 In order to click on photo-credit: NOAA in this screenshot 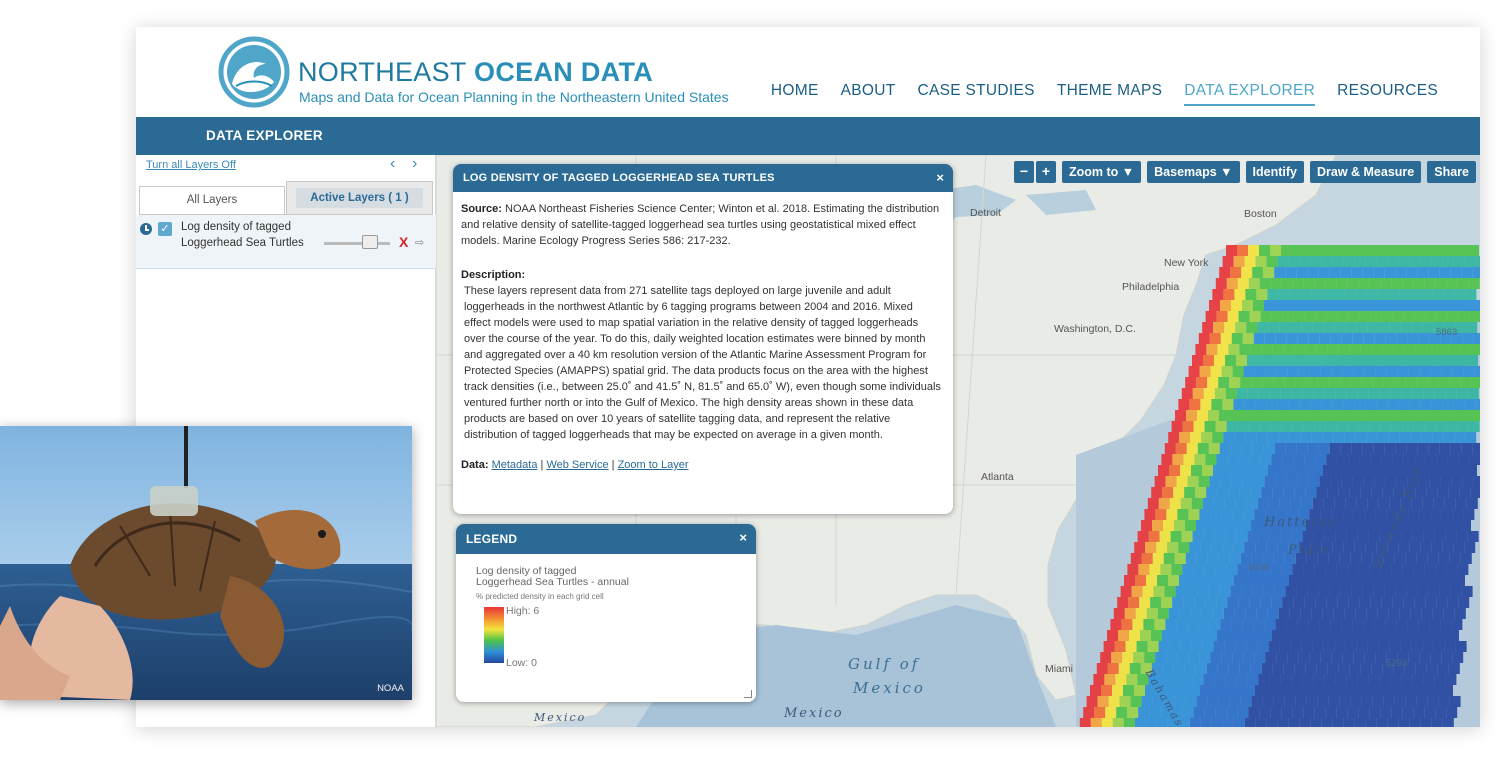, I will do `click(390, 688)`.